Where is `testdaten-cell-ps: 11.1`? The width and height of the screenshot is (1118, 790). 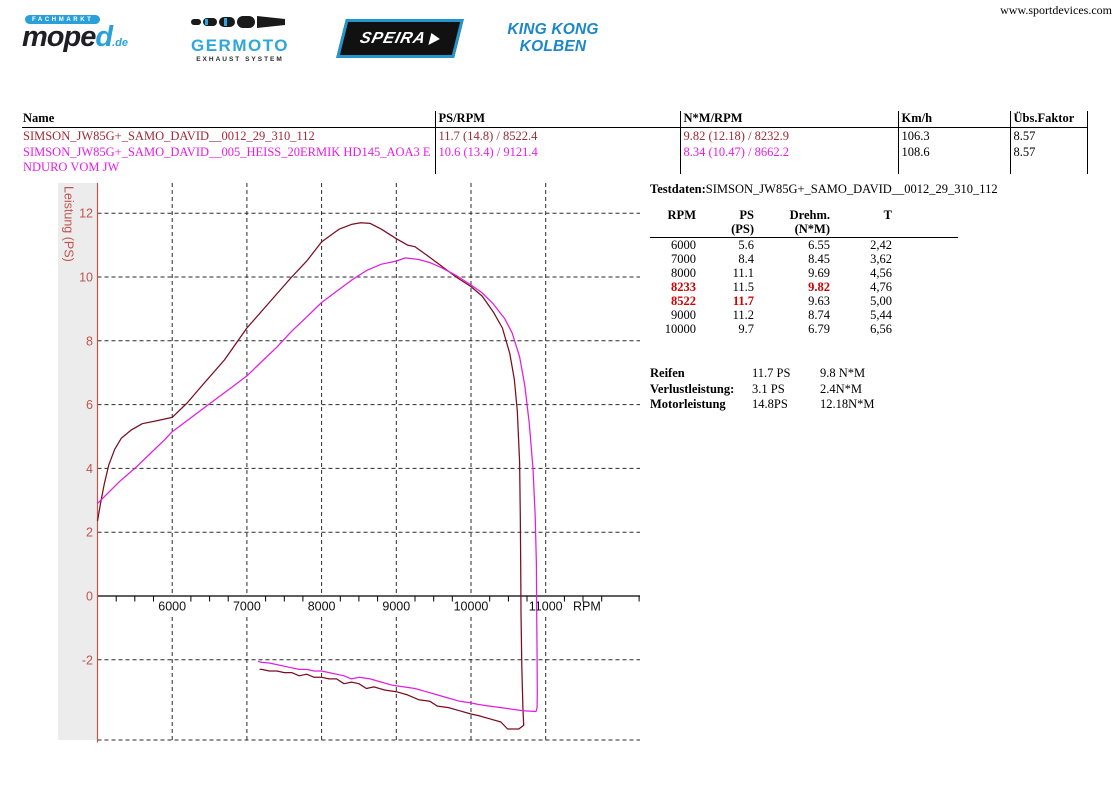 testdaten-cell-ps: 11.1 is located at coordinates (743, 273).